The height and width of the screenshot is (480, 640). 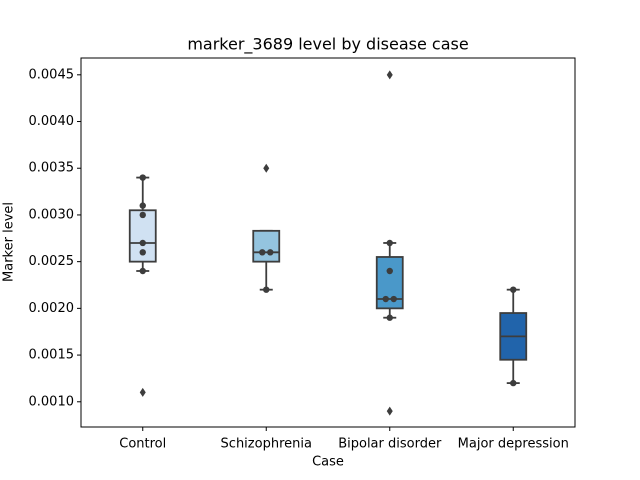 What do you see at coordinates (328, 462) in the screenshot?
I see `x-axis-label: Case` at bounding box center [328, 462].